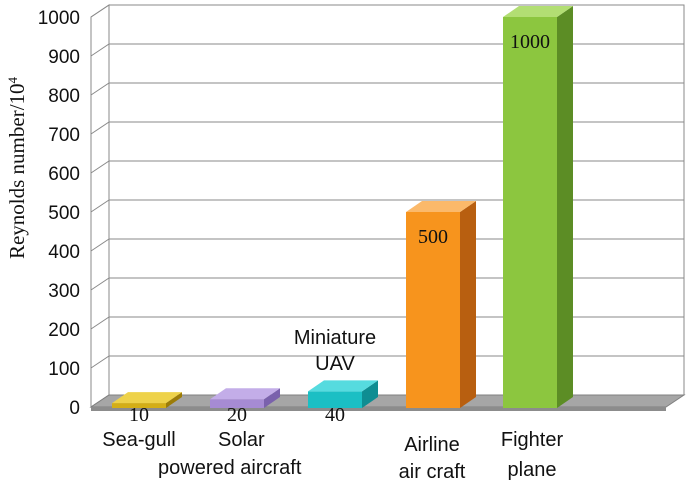 The height and width of the screenshot is (484, 700). What do you see at coordinates (139, 415) in the screenshot?
I see `value-label: 10` at bounding box center [139, 415].